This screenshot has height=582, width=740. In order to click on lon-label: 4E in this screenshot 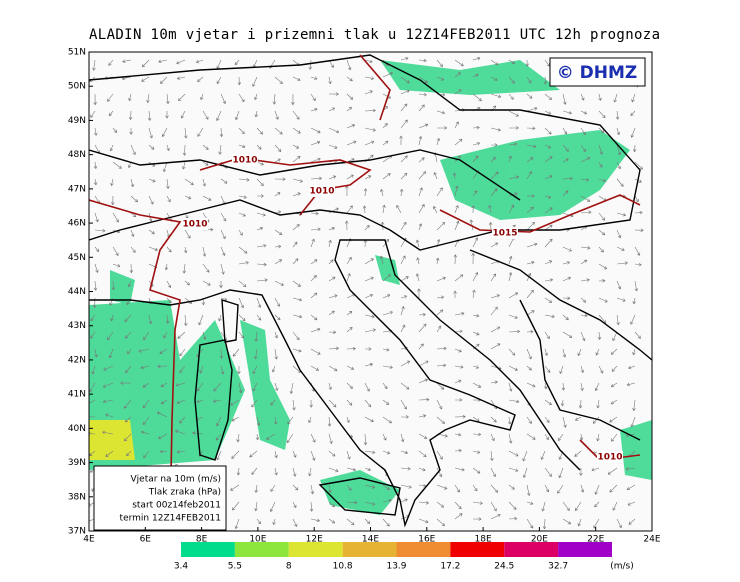, I will do `click(89, 540)`.